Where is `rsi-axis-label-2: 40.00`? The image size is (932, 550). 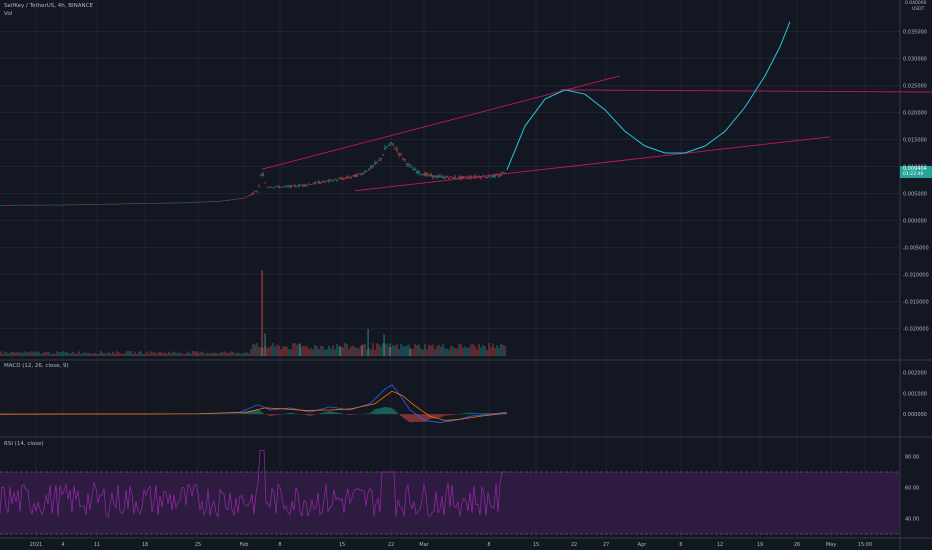 rsi-axis-label-2: 40.00 is located at coordinates (912, 520).